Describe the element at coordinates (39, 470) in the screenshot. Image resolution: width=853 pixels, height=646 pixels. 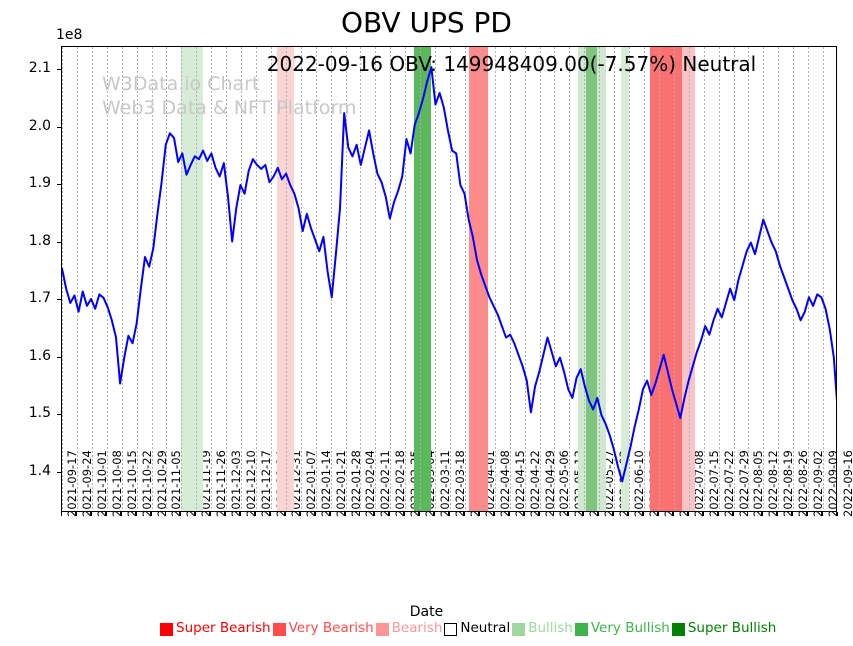
I see `y-tick-label: 1.4` at that location.